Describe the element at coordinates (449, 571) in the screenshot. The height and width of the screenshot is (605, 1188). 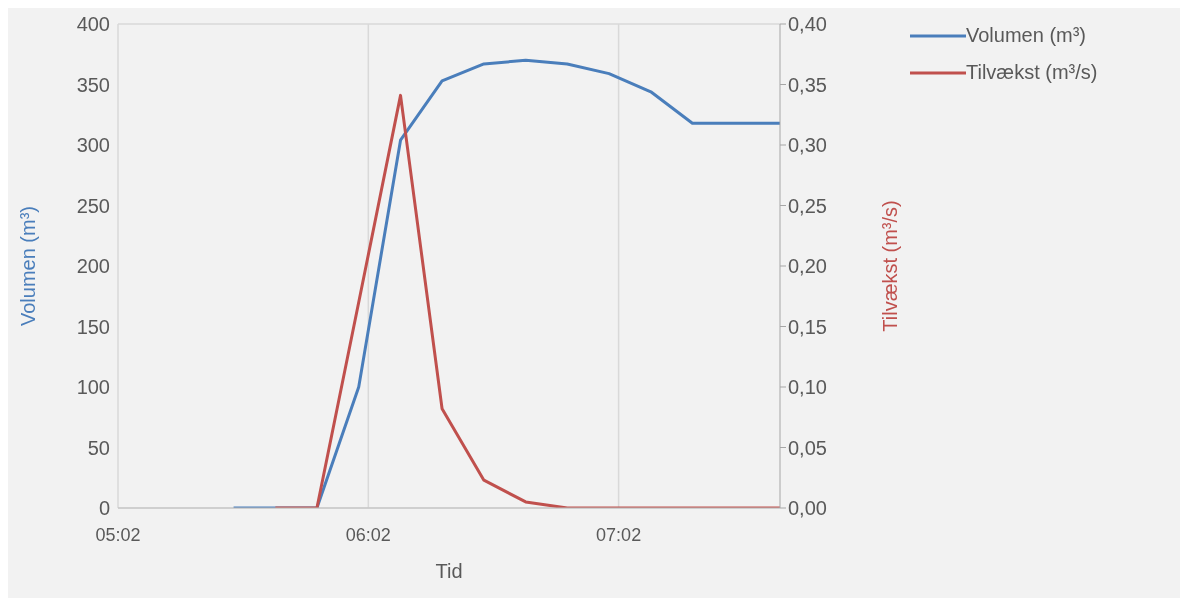
I see `x-axis-title: Tid` at that location.